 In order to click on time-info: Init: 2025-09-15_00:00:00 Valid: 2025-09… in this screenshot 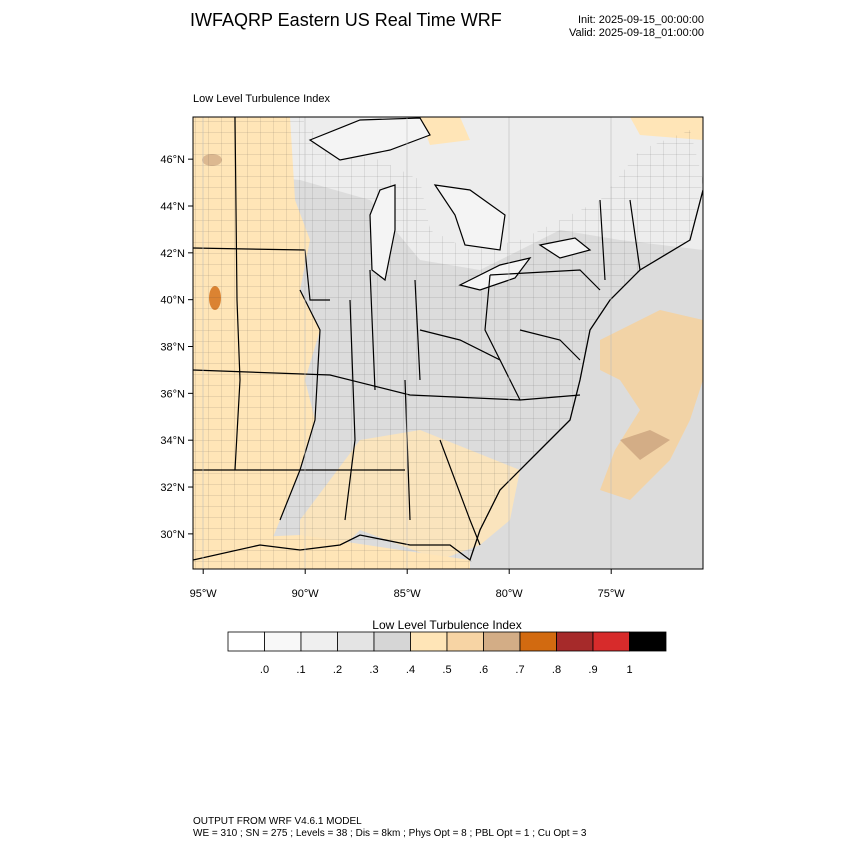, I will do `click(617, 27)`.